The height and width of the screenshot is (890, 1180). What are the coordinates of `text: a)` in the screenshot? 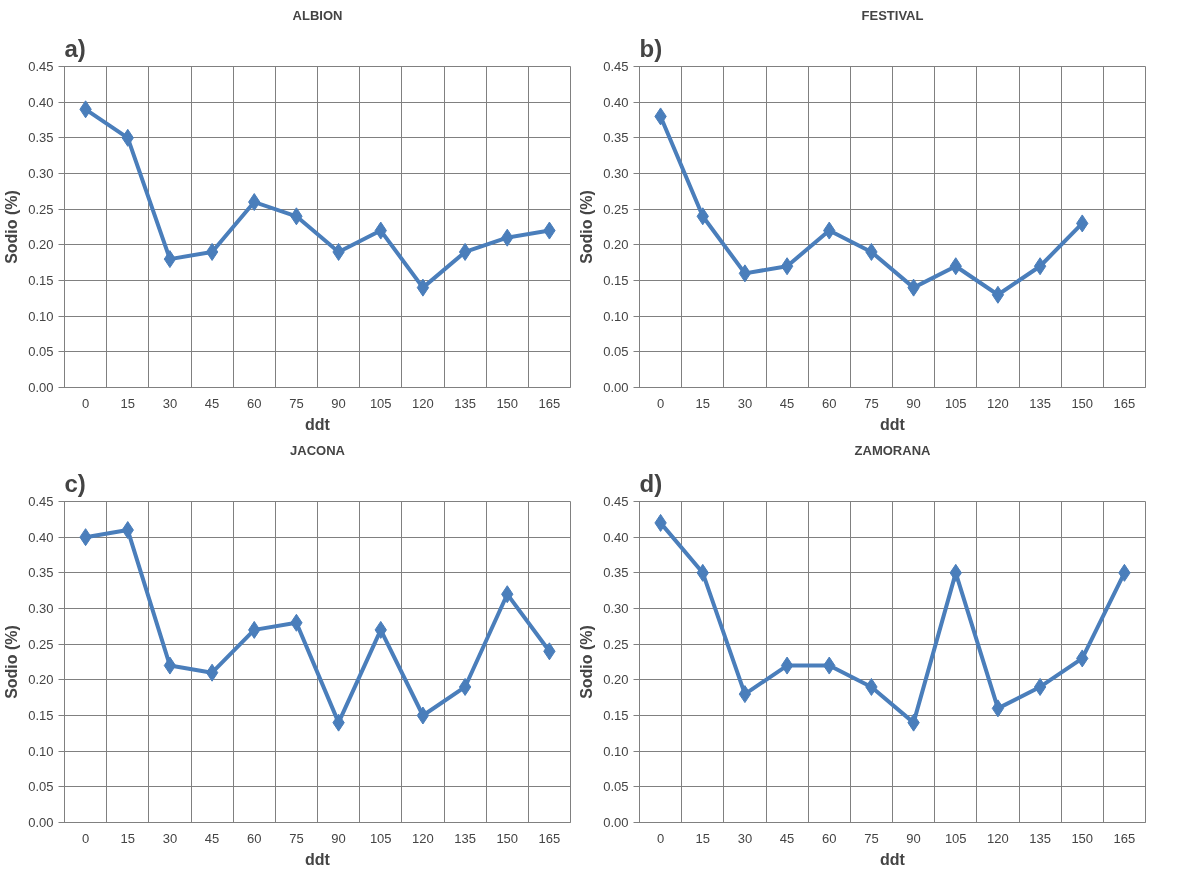 It's located at (75, 48).